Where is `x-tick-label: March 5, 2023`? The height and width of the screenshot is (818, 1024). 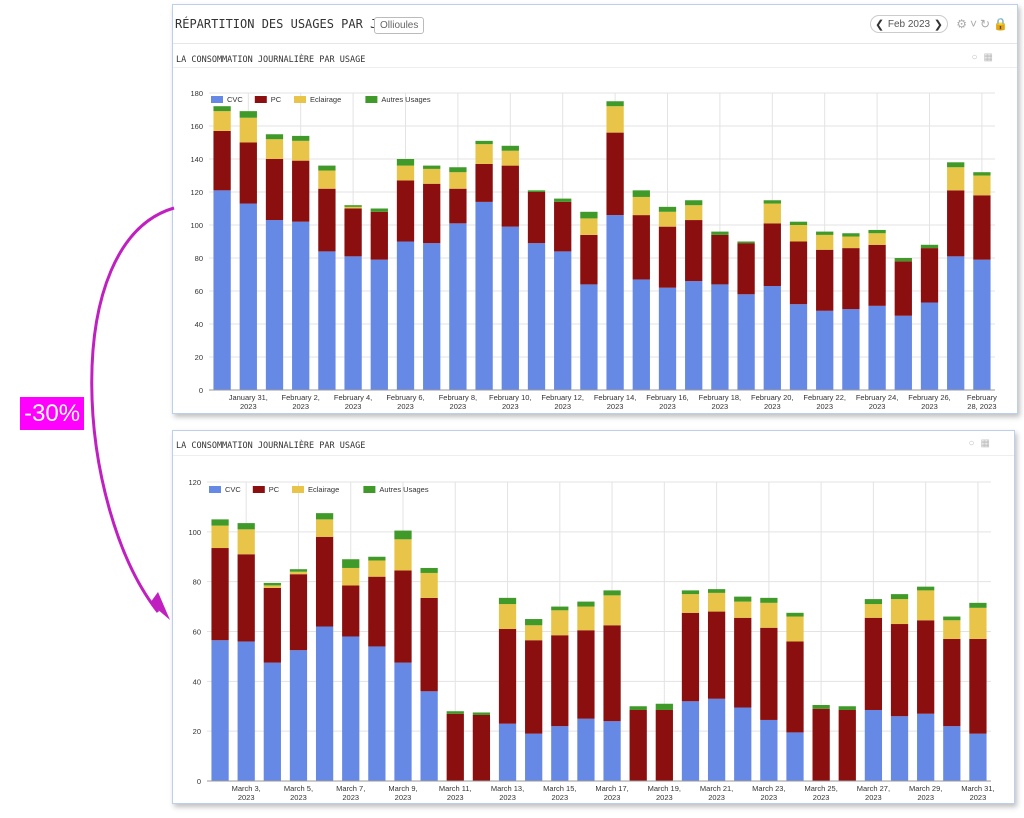 x-tick-label: March 5, 2023 is located at coordinates (298, 793).